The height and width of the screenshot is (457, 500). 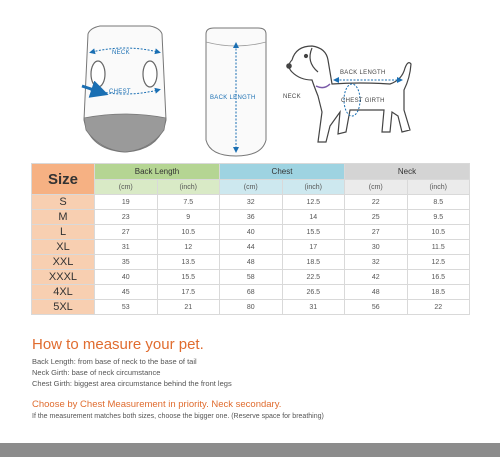 I want to click on measurement-cell: 12, so click(x=188, y=247).